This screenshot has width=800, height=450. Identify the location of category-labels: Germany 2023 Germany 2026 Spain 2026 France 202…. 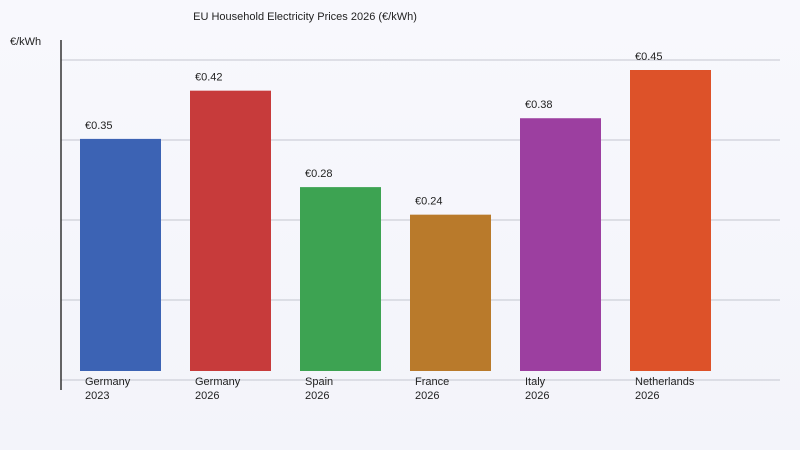
(390, 389).